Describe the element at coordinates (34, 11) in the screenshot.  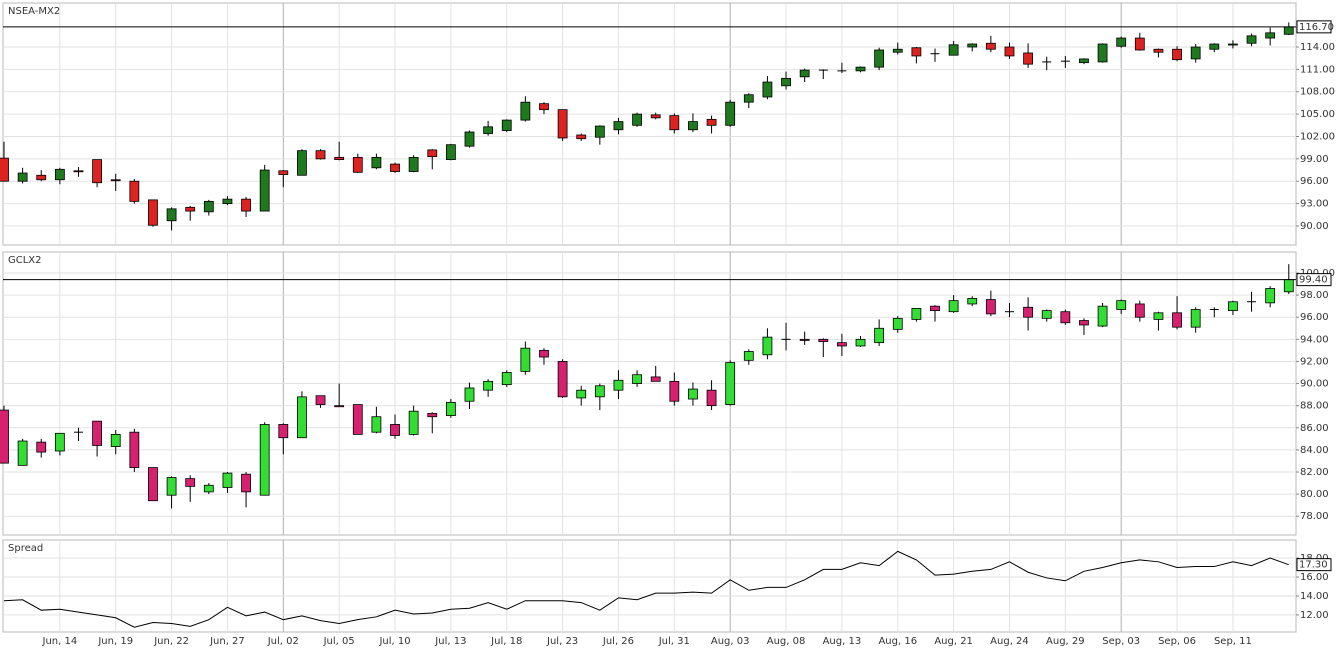
I see `panel-title: NSEA-MX2` at that location.